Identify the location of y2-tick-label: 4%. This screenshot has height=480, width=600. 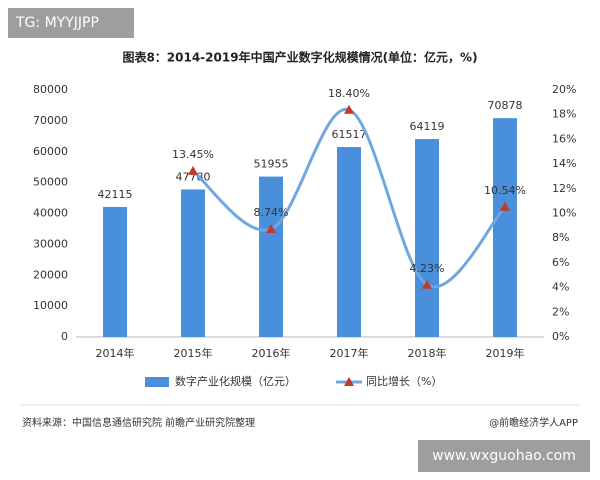
(560, 287).